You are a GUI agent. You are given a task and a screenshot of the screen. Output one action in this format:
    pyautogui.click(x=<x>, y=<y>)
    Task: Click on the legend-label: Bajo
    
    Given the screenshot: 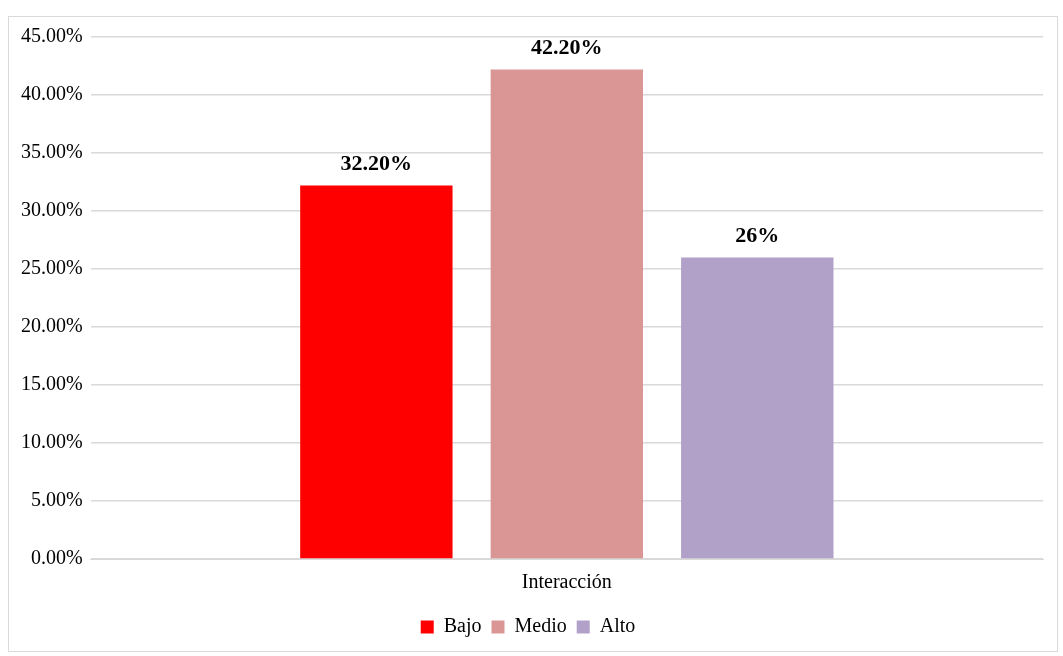 What is the action you would take?
    pyautogui.click(x=462, y=626)
    